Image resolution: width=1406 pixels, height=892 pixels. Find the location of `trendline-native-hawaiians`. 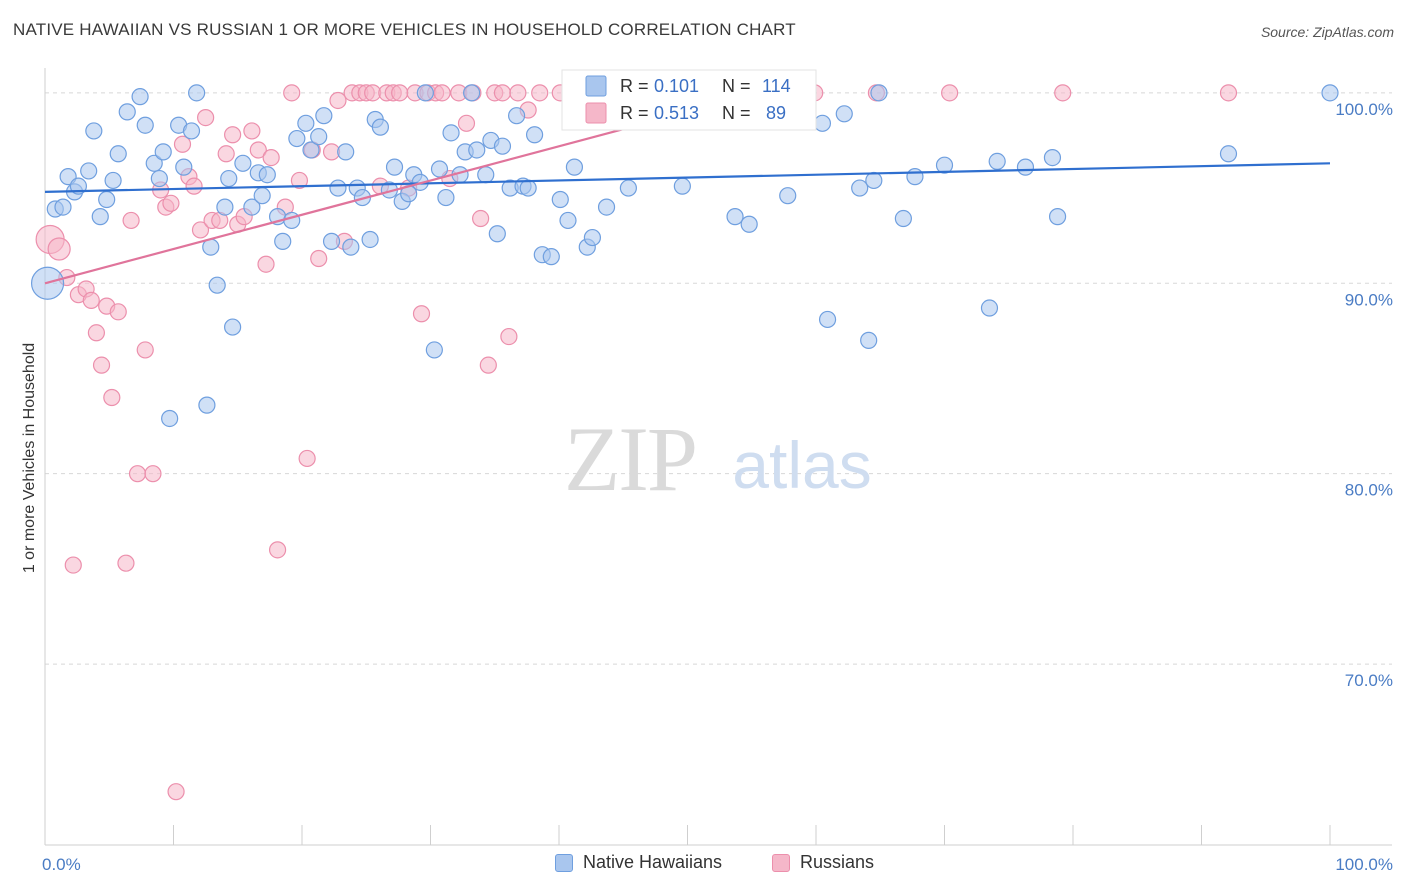

trendline-native-hawaiians is located at coordinates (687, 177).